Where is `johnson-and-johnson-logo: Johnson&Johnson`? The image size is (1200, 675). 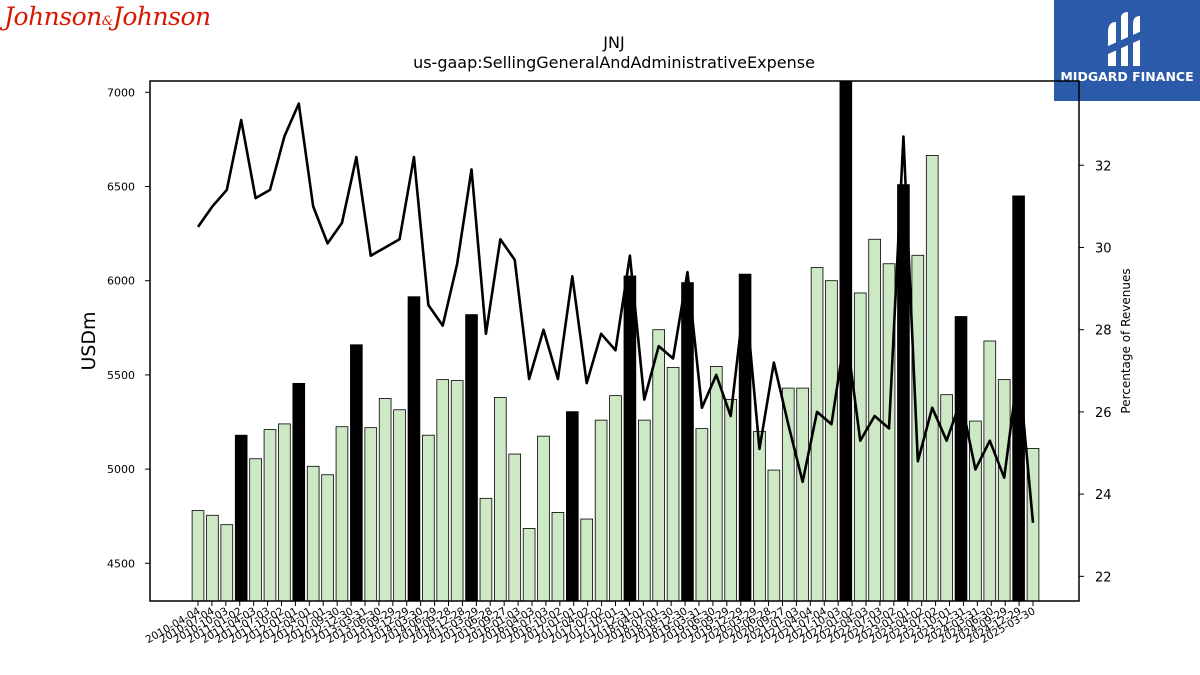
johnson-and-johnson-logo: Johnson&Johnson is located at coordinates (107, 16).